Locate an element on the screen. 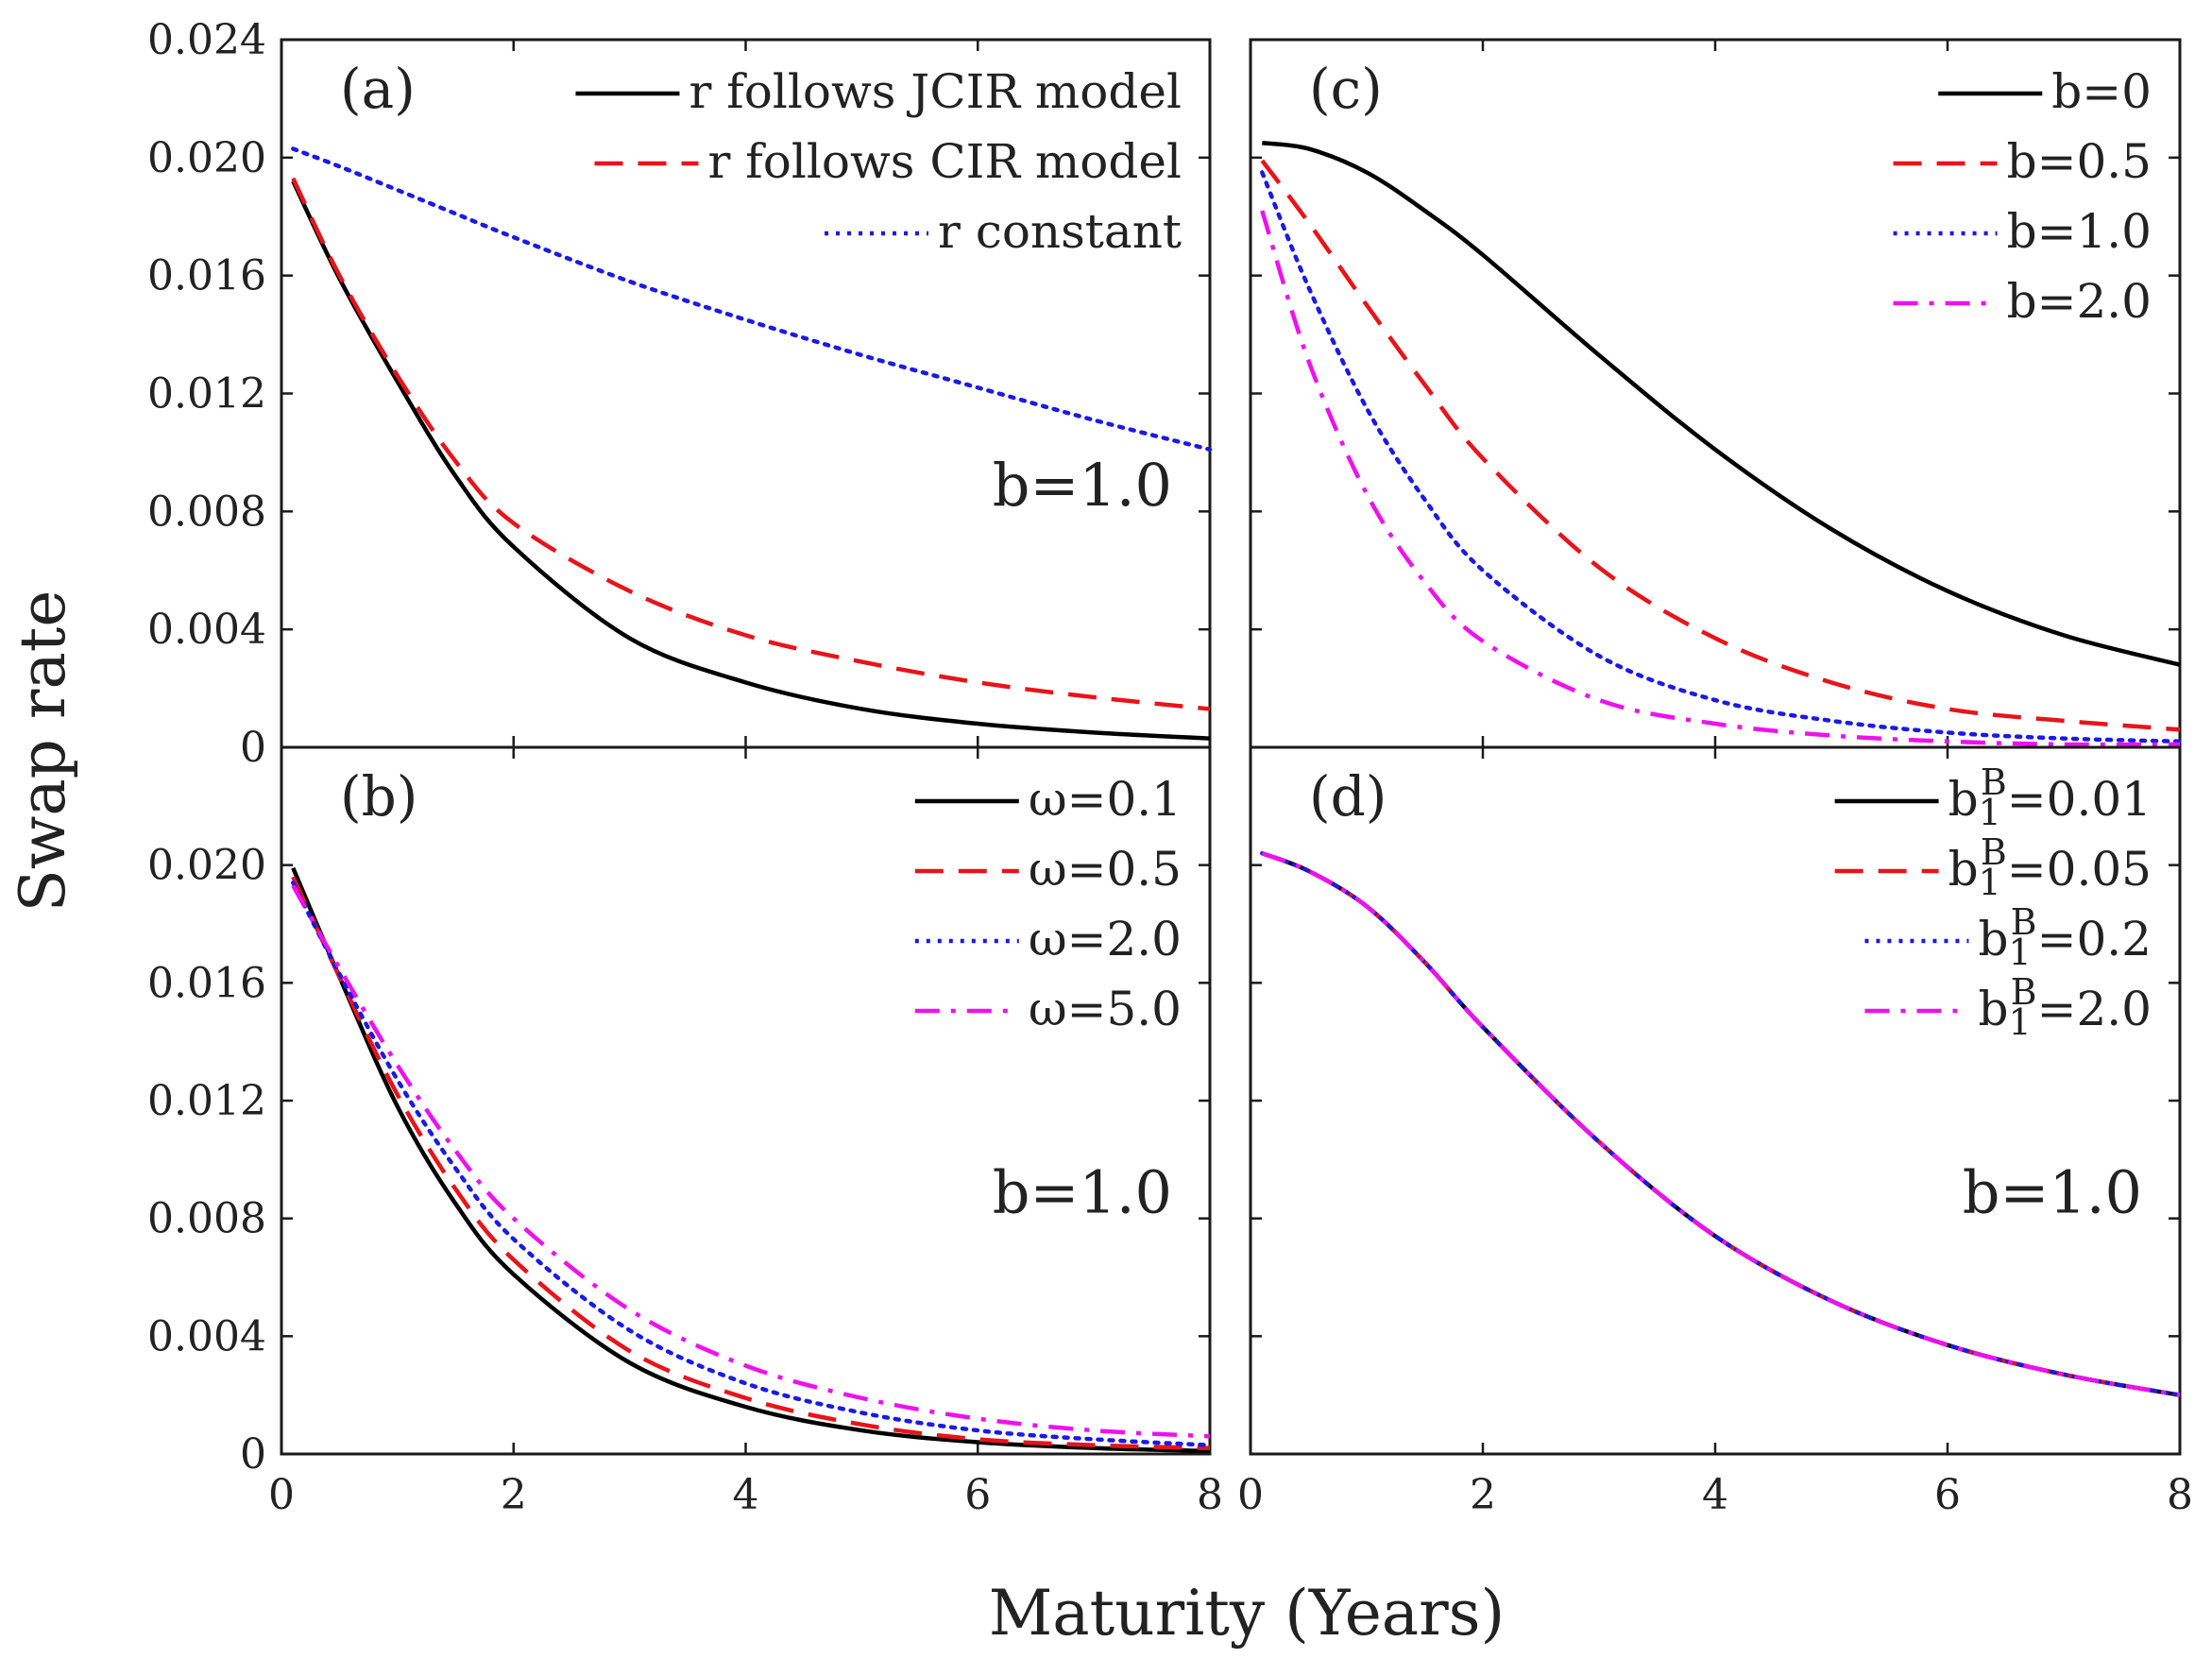 This screenshot has height=1659, width=2212. legend-label: b=0.5 is located at coordinates (2079, 161).